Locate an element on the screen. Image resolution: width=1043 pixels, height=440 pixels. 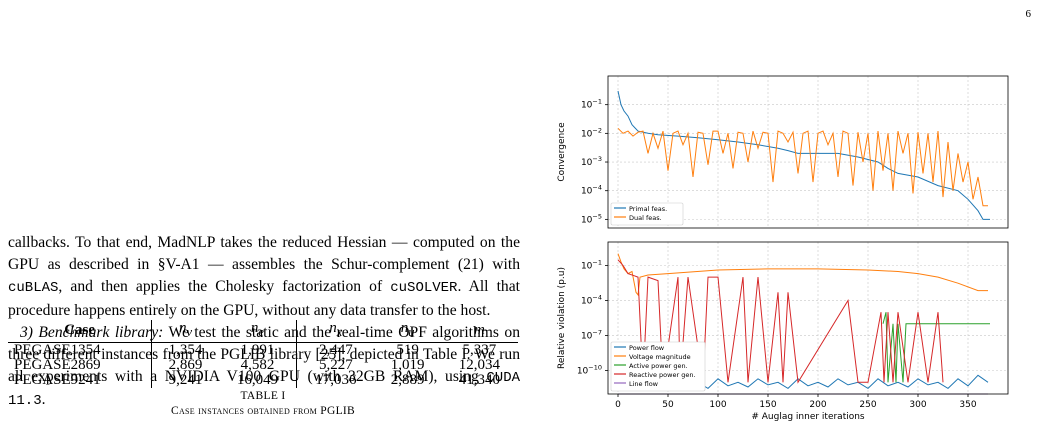
y-tick-label: 10⁻⁷ is located at coordinates (591, 335).